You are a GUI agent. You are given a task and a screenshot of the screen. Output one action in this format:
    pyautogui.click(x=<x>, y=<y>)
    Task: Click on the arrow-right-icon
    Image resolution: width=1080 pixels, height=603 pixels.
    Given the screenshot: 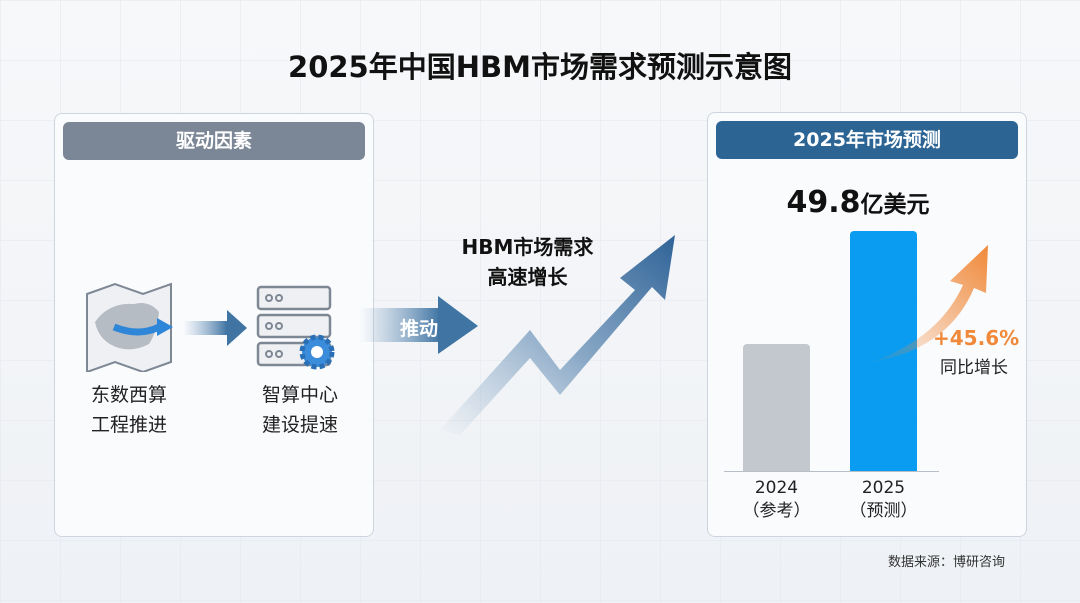 What is the action you would take?
    pyautogui.click(x=215, y=328)
    